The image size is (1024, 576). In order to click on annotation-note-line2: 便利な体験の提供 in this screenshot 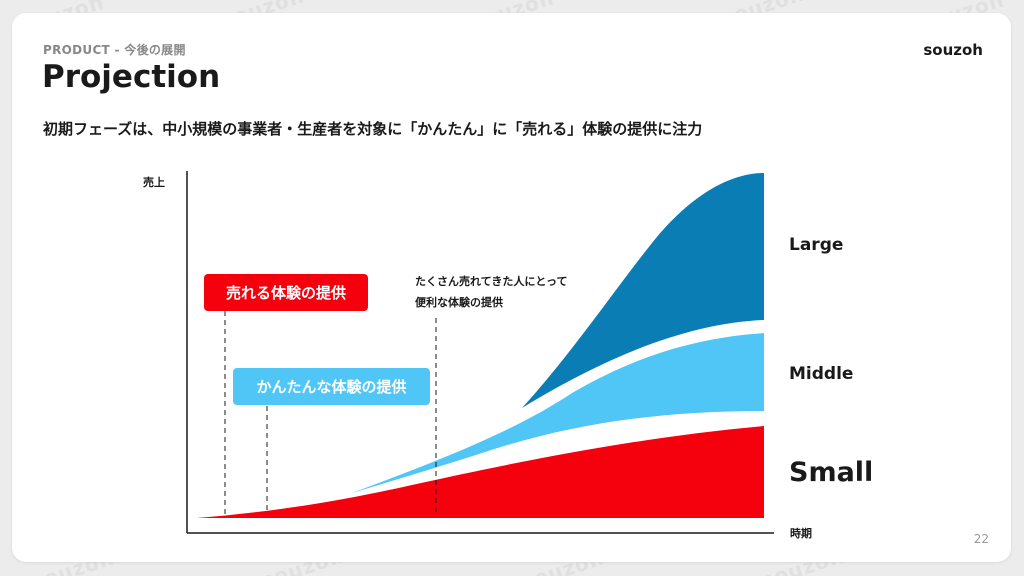, I will do `click(459, 302)`.